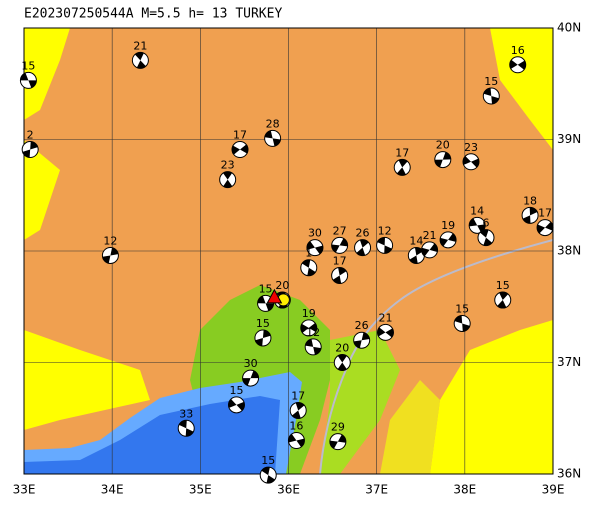 The width and height of the screenshot is (597, 505). Describe the element at coordinates (153, 14) in the screenshot. I see `map-title: E202307250544A M=5.5 h= 13 TURKEY` at that location.